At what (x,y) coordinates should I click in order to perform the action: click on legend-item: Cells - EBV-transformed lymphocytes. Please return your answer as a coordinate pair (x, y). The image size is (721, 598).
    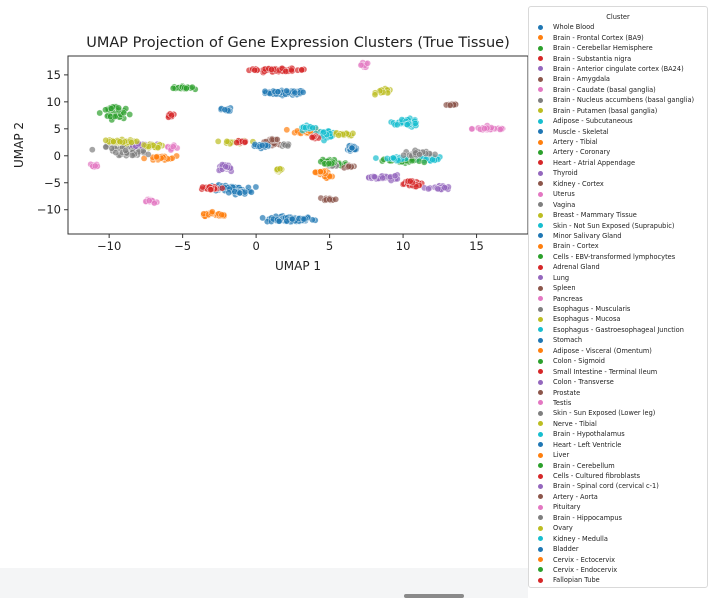
    Looking at the image, I should click on (621, 257).